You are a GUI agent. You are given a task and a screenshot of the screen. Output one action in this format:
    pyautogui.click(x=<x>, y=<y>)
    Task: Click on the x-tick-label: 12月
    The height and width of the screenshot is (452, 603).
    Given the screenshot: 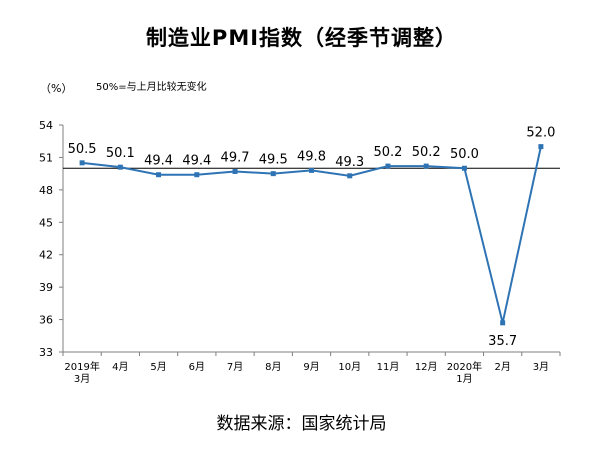 What is the action you would take?
    pyautogui.click(x=426, y=367)
    